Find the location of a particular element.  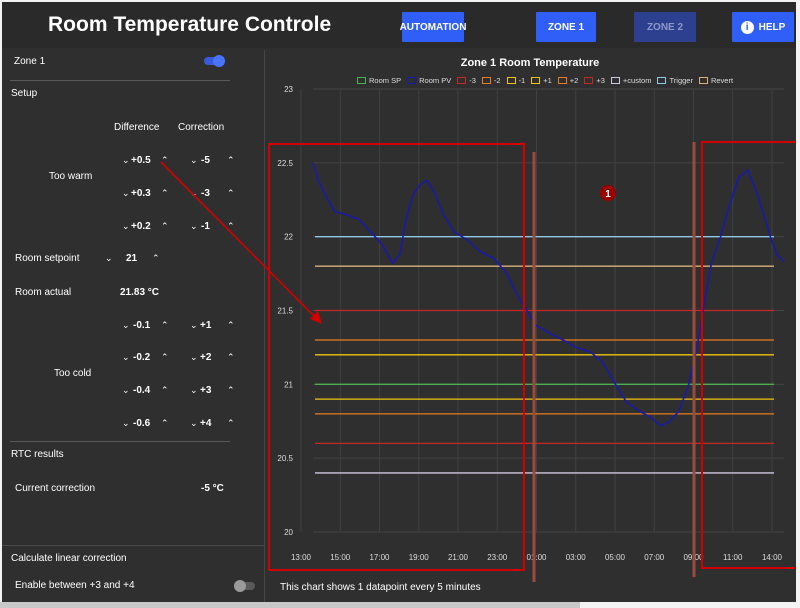

help-button: i HELP is located at coordinates (763, 27).